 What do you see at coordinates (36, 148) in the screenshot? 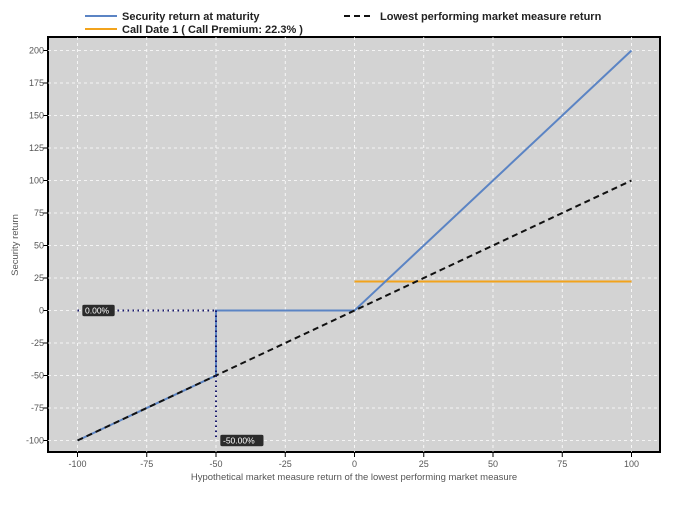
I see `y-tick-label: 125` at bounding box center [36, 148].